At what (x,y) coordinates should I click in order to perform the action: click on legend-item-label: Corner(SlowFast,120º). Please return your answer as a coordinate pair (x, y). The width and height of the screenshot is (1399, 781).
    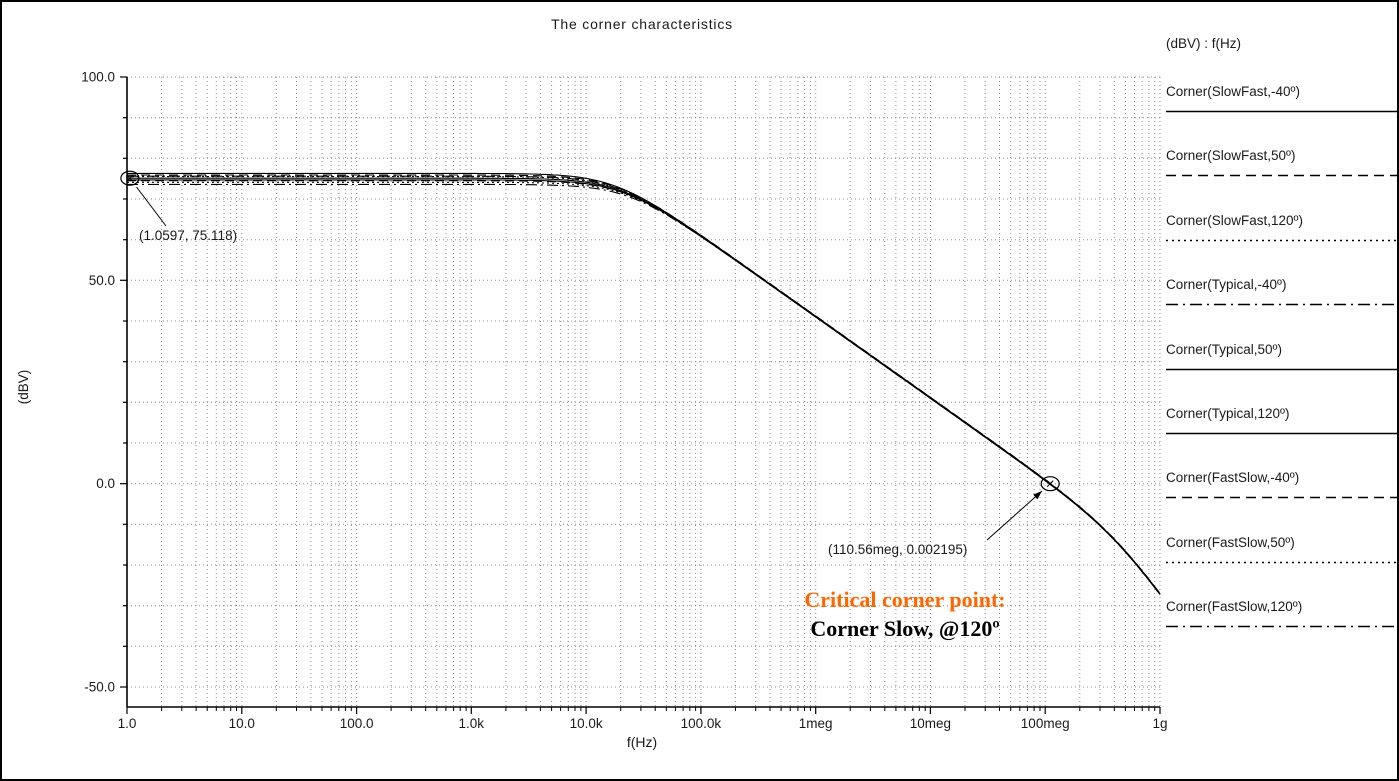
    Looking at the image, I should click on (1234, 220).